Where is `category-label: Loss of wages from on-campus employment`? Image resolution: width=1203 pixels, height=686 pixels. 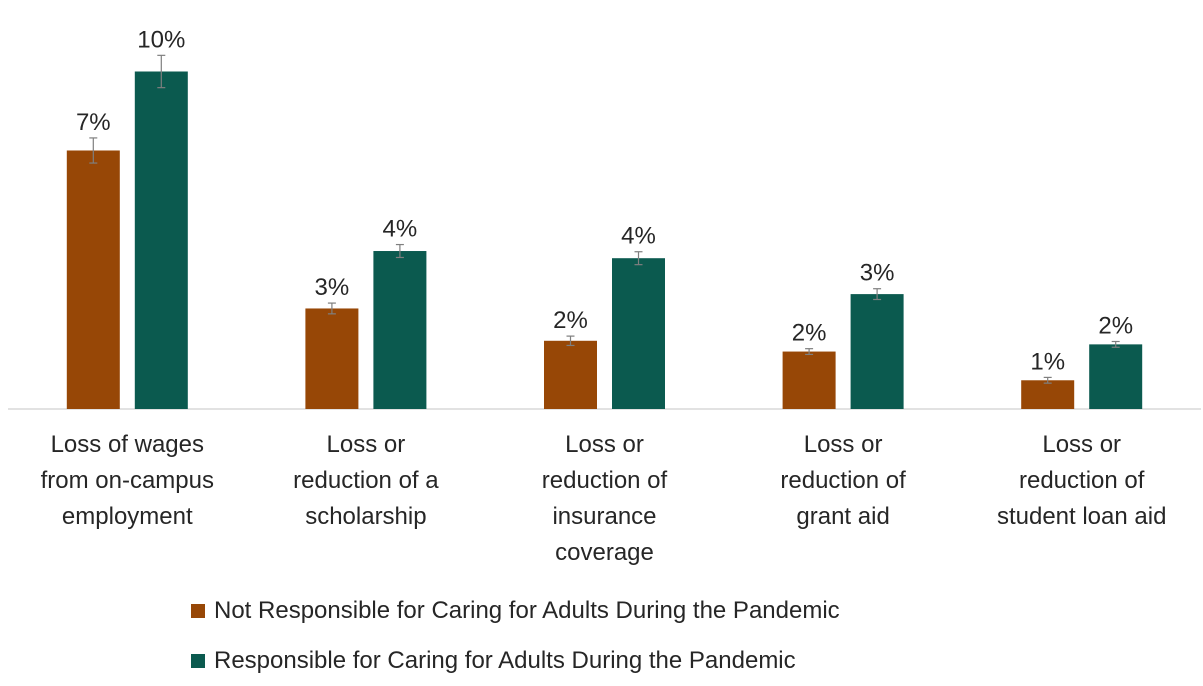 category-label: Loss of wages from on-campus employment is located at coordinates (127, 480).